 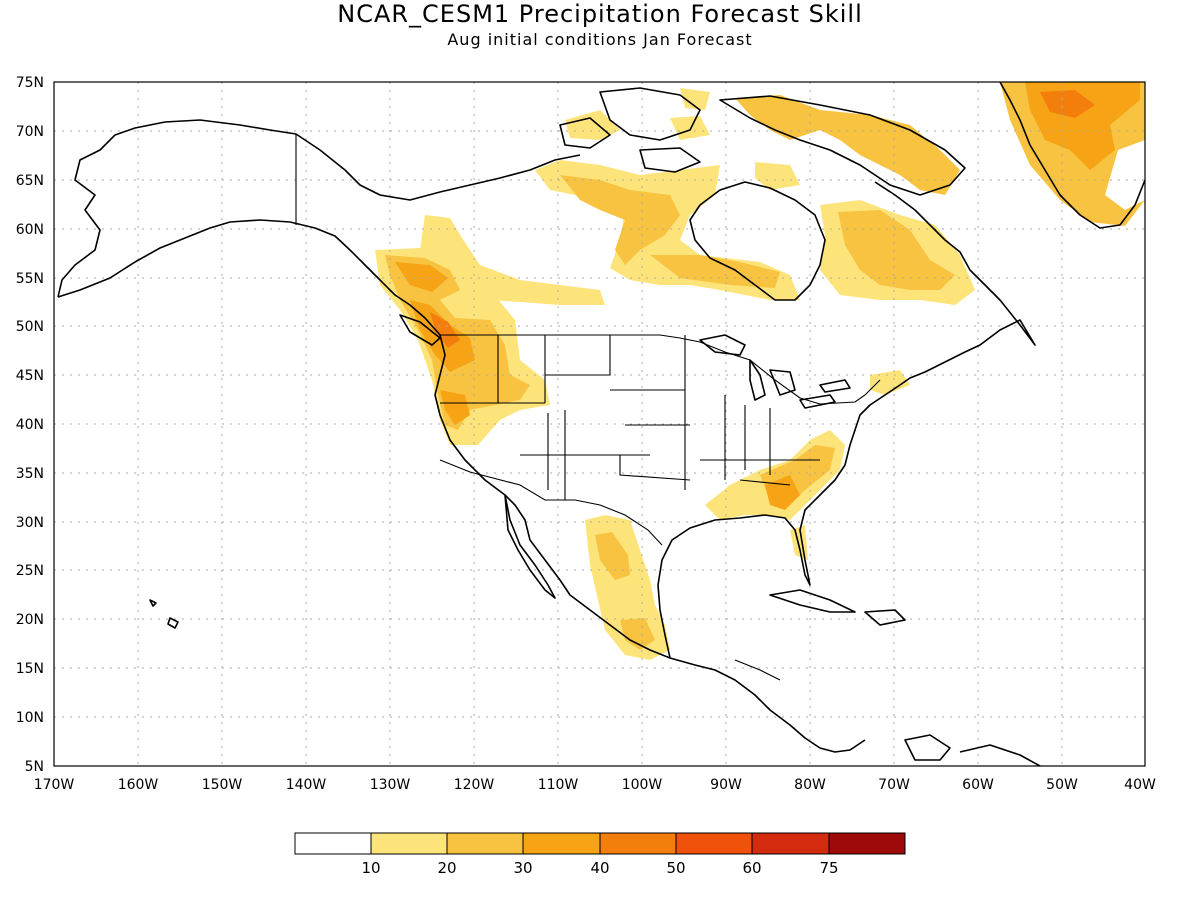 I want to click on lat-label: 70N, so click(x=30, y=132).